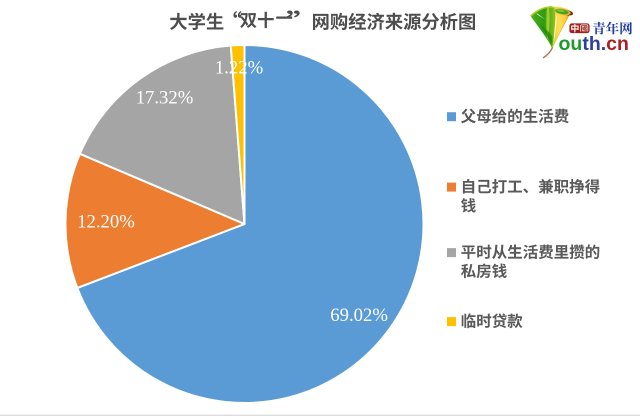 Image resolution: width=640 pixels, height=418 pixels. What do you see at coordinates (165, 98) in the screenshot?
I see `svg-text: 17.32%` at bounding box center [165, 98].